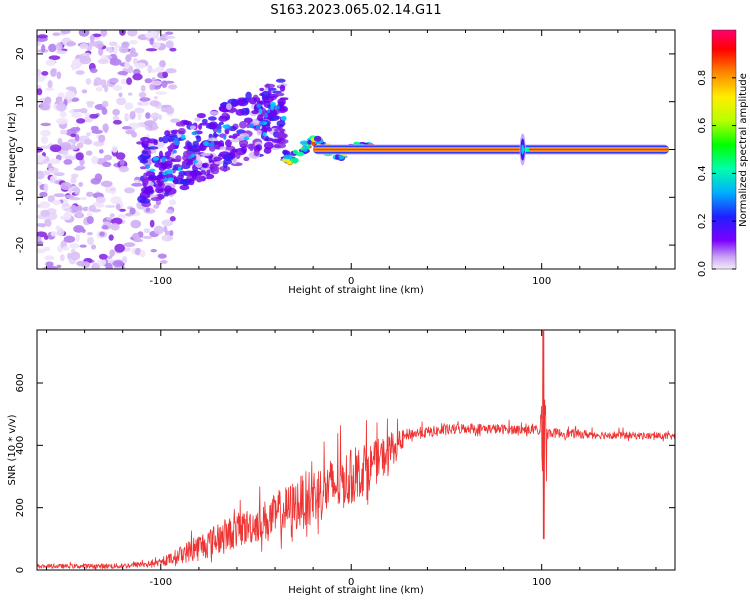  Describe the element at coordinates (702, 173) in the screenshot. I see `colorbar-tick-label: 0.4` at that location.